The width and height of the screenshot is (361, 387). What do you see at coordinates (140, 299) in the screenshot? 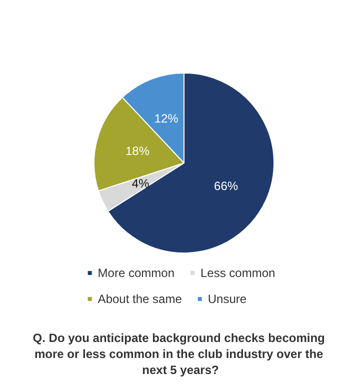
I see `legend-label: About the same` at bounding box center [140, 299].